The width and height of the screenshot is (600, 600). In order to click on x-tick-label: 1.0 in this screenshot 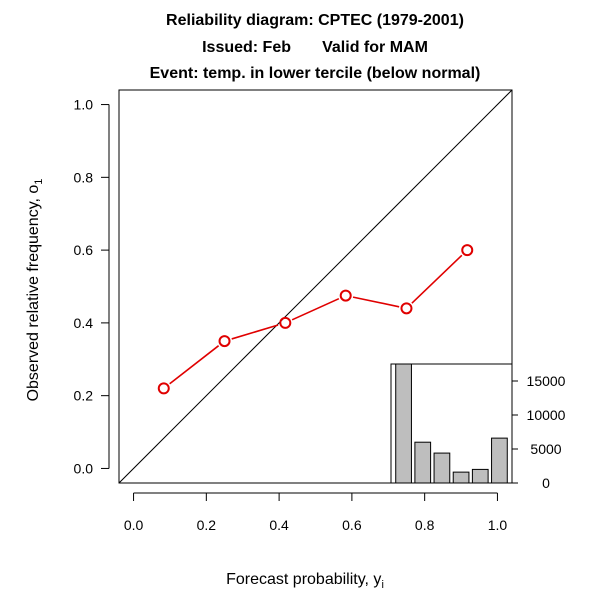, I will do `click(498, 525)`.